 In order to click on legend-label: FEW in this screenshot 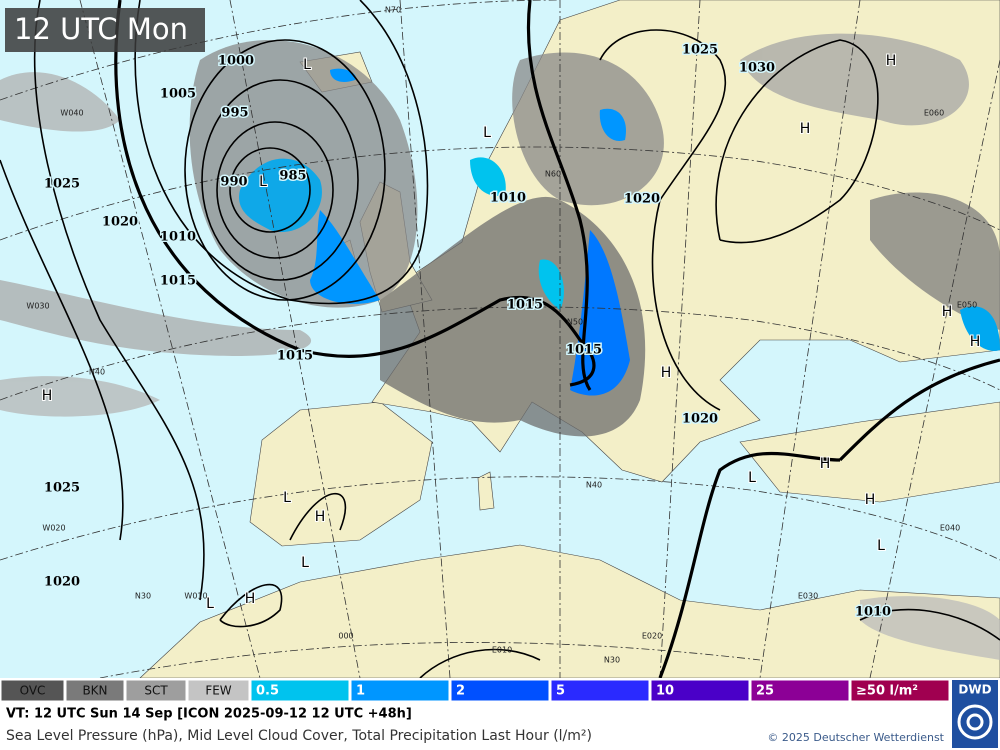, I will do `click(218, 691)`.